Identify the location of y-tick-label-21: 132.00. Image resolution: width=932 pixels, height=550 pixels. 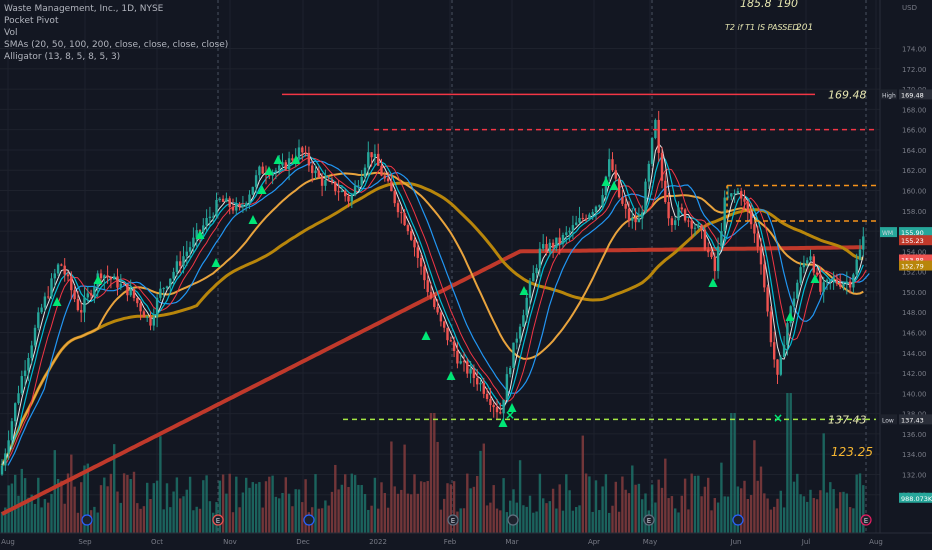
(914, 475).